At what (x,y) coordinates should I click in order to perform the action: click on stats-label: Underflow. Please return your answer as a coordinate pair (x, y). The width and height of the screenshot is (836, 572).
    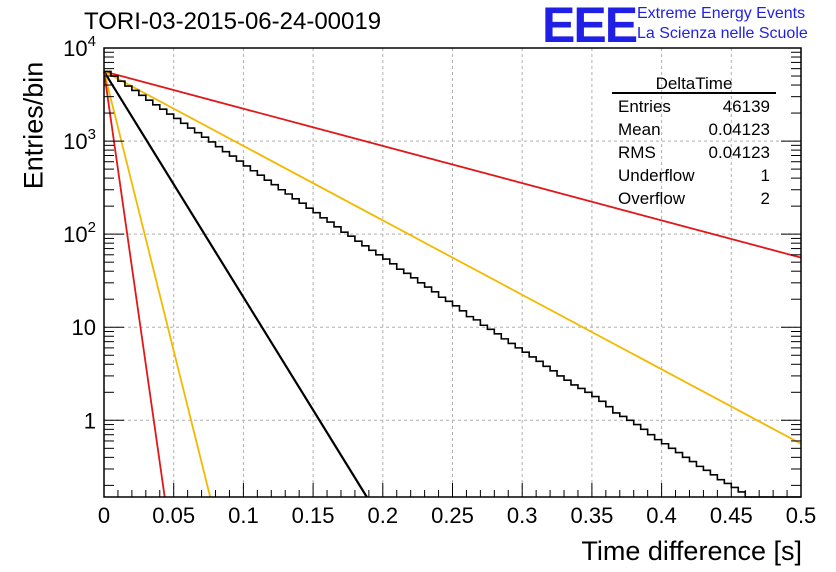
    Looking at the image, I should click on (656, 175).